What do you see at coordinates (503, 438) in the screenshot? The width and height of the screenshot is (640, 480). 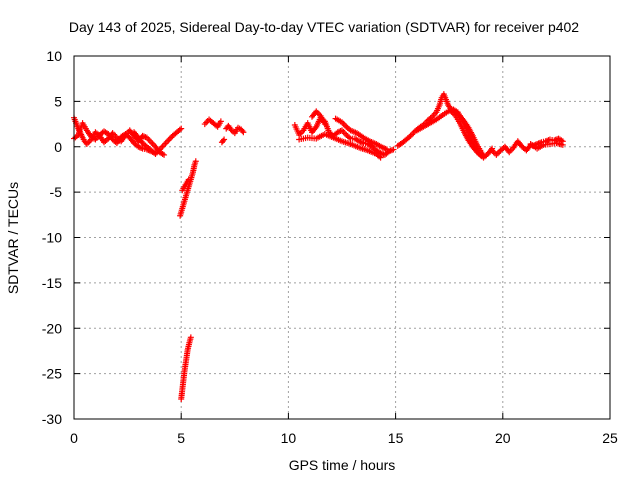 I see `x-tick-label: 20` at bounding box center [503, 438].